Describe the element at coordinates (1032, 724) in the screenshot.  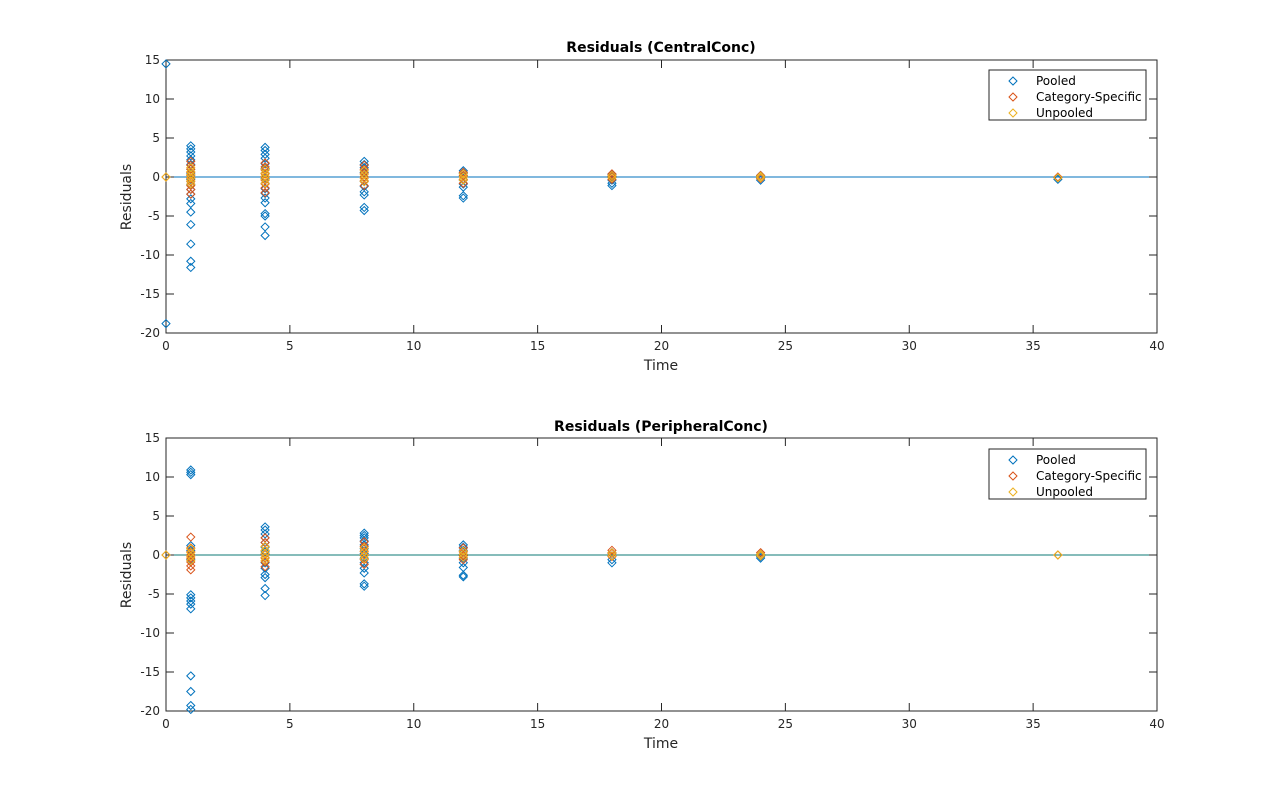
I see `x-tick-label: 35` at that location.